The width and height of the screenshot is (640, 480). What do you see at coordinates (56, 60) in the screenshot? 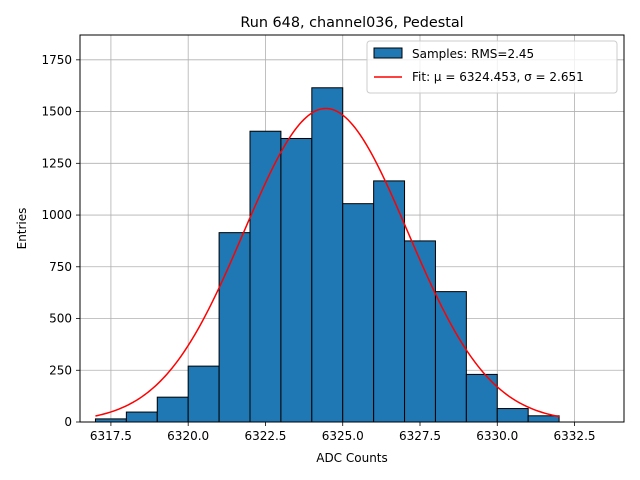
I see `y-tick-label: 1750` at bounding box center [56, 60].